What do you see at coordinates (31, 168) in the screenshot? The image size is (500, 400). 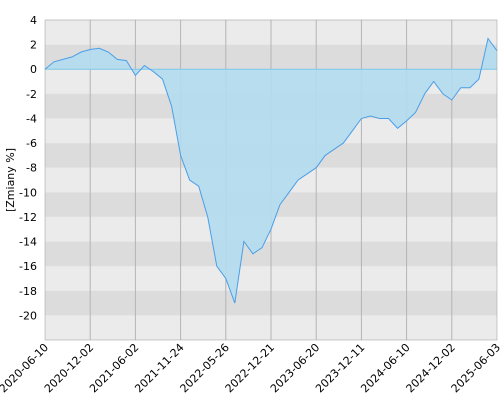 I see `y-tick-label: -8` at bounding box center [31, 168].